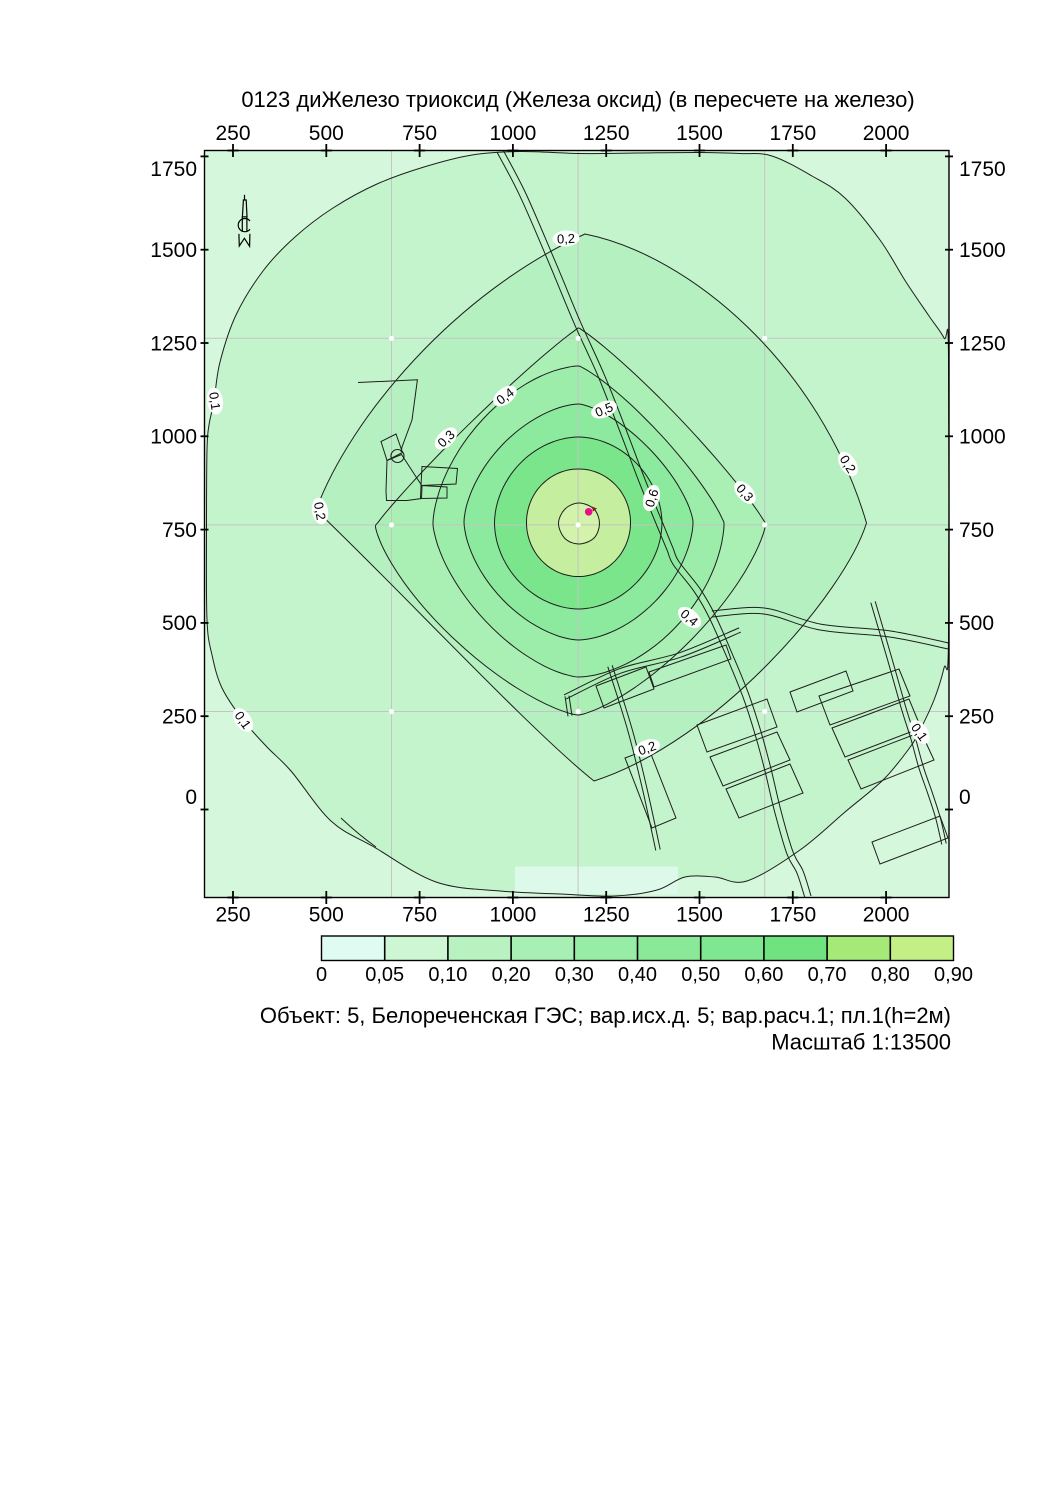  I want to click on svg-text: 0,5, so click(604, 409).